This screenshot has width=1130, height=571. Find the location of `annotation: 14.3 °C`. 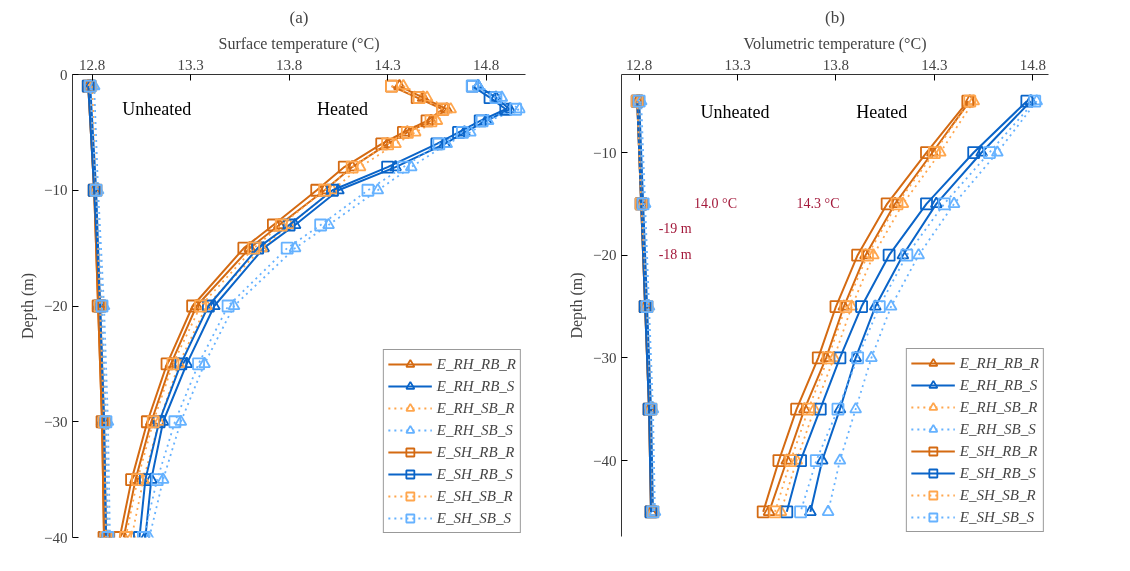

annotation: 14.3 °C is located at coordinates (818, 204).